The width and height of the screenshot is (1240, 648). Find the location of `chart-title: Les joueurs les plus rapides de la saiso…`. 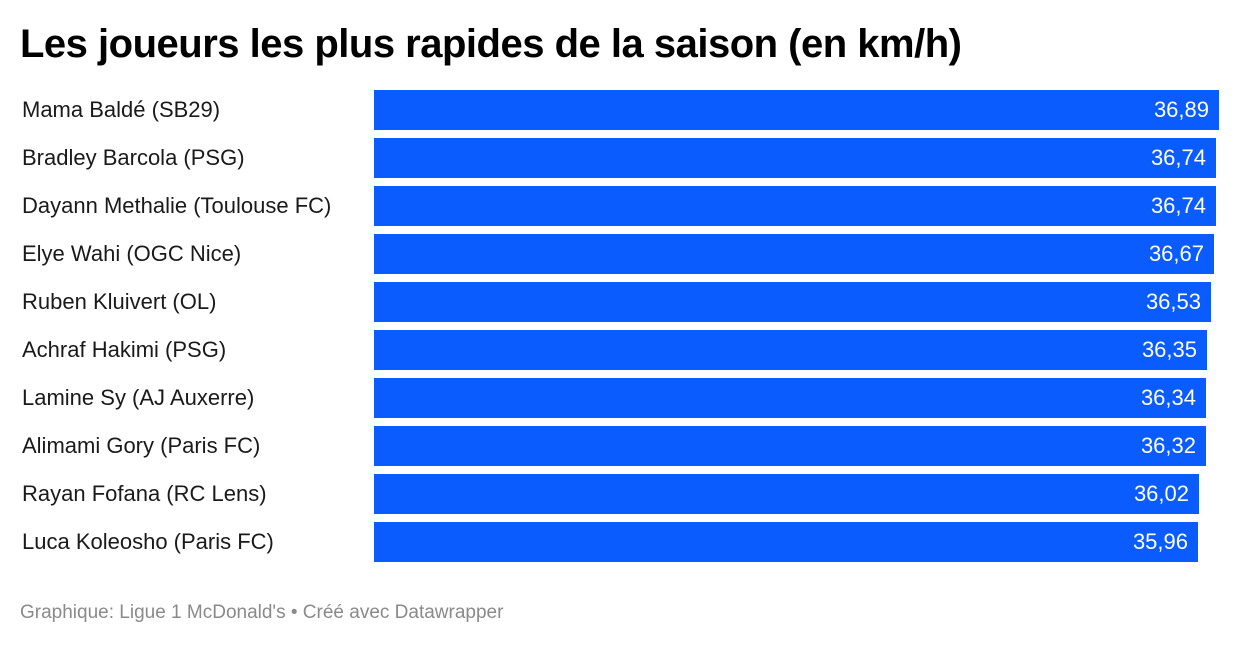

chart-title: Les joueurs les plus rapides de la saiso… is located at coordinates (491, 44).